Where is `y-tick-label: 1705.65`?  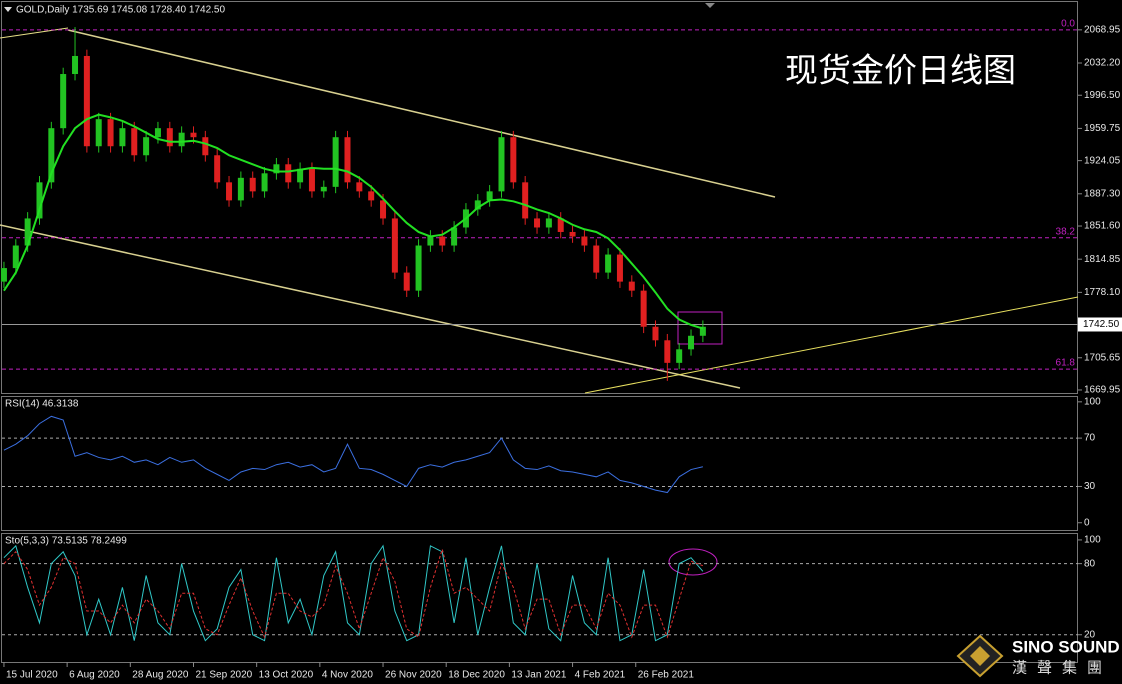 y-tick-label: 1705.65 is located at coordinates (1102, 357).